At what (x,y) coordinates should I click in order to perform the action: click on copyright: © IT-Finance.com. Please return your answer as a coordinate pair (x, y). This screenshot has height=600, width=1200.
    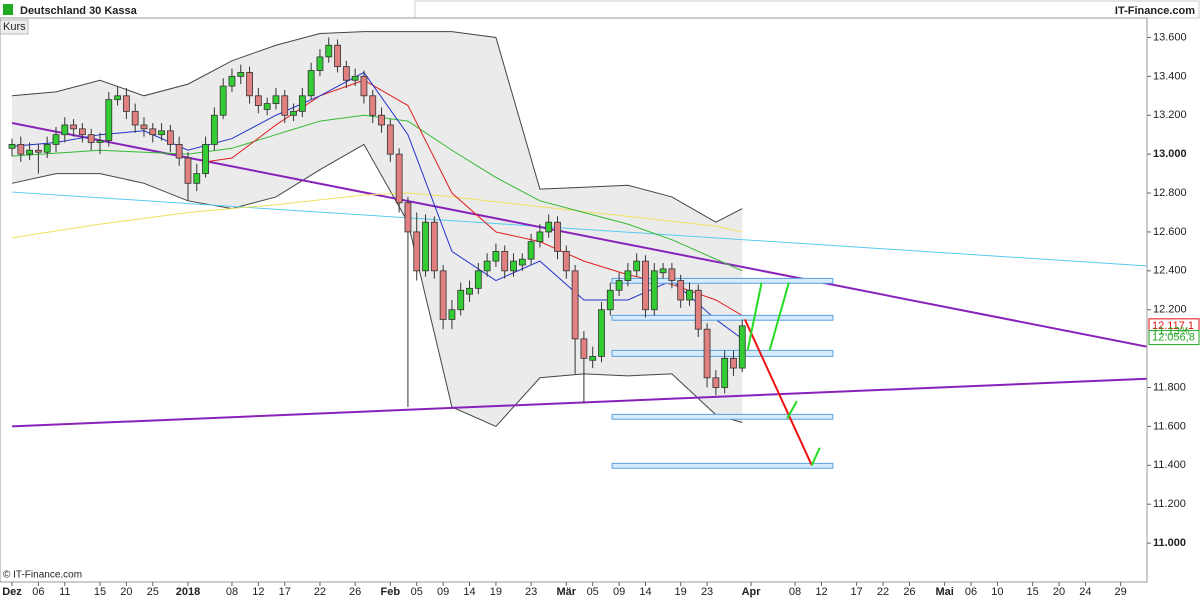
    Looking at the image, I should click on (42, 575).